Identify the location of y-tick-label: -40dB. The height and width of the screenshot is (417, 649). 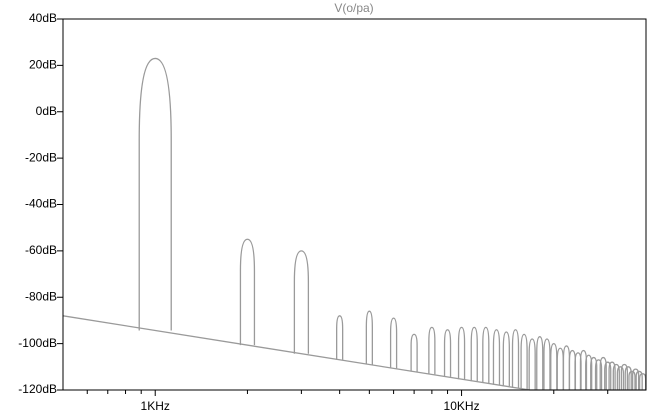
(41, 204).